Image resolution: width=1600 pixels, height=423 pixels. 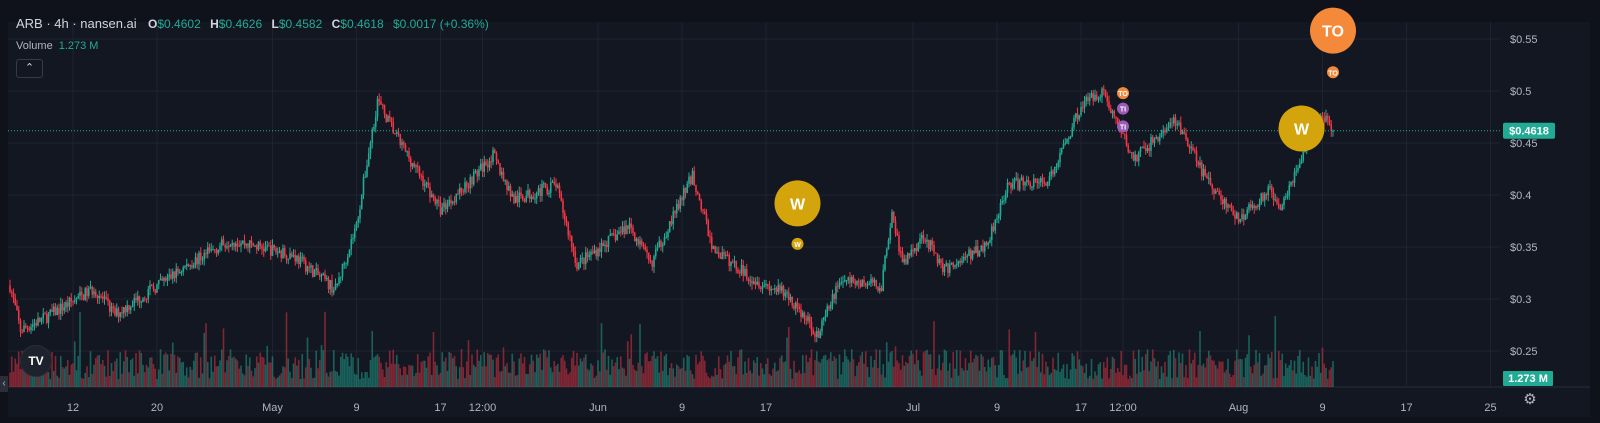 What do you see at coordinates (1530, 399) in the screenshot?
I see `settings-gear-icon: ⚙` at bounding box center [1530, 399].